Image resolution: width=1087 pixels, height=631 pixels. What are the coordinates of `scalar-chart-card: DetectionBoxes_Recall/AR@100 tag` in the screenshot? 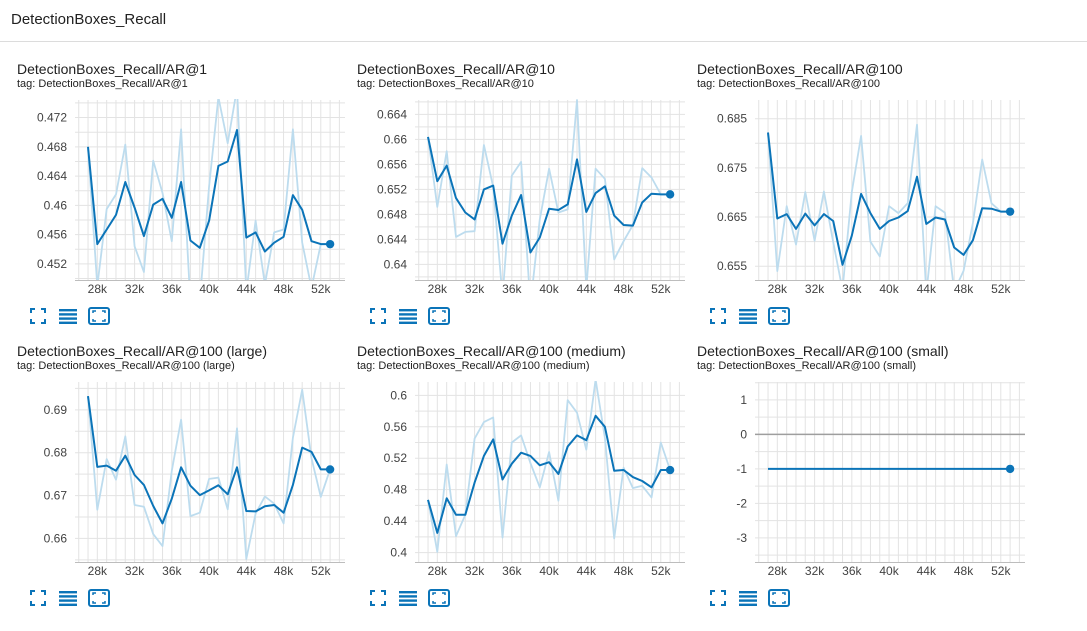 It's located at (867, 204).